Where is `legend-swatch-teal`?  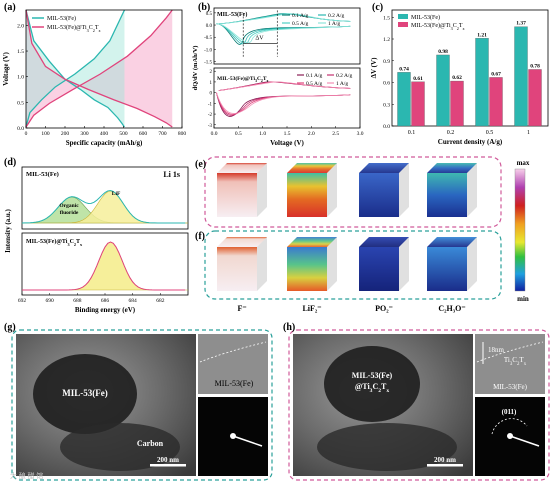 legend-swatch-teal is located at coordinates (403, 16).